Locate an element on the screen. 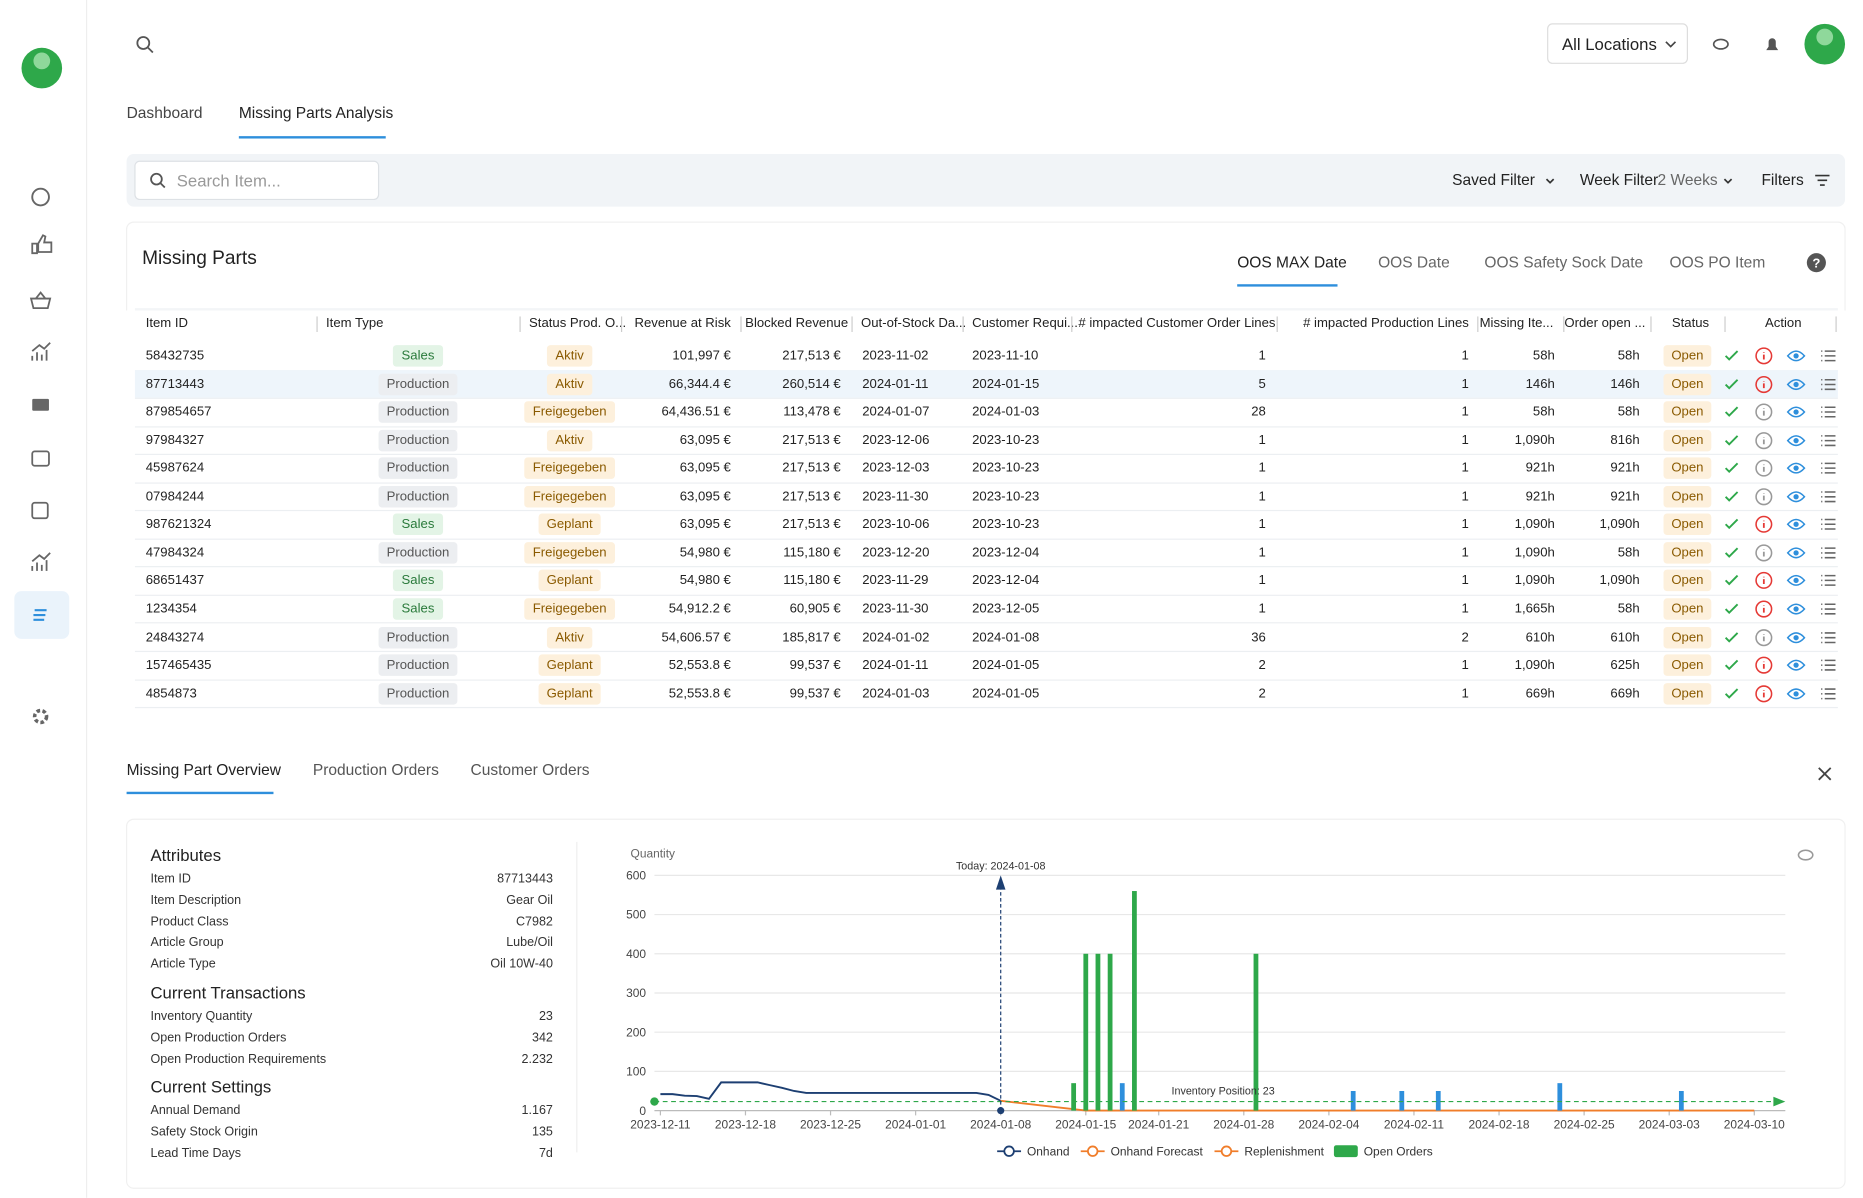  puzzle-icon is located at coordinates (40, 511).